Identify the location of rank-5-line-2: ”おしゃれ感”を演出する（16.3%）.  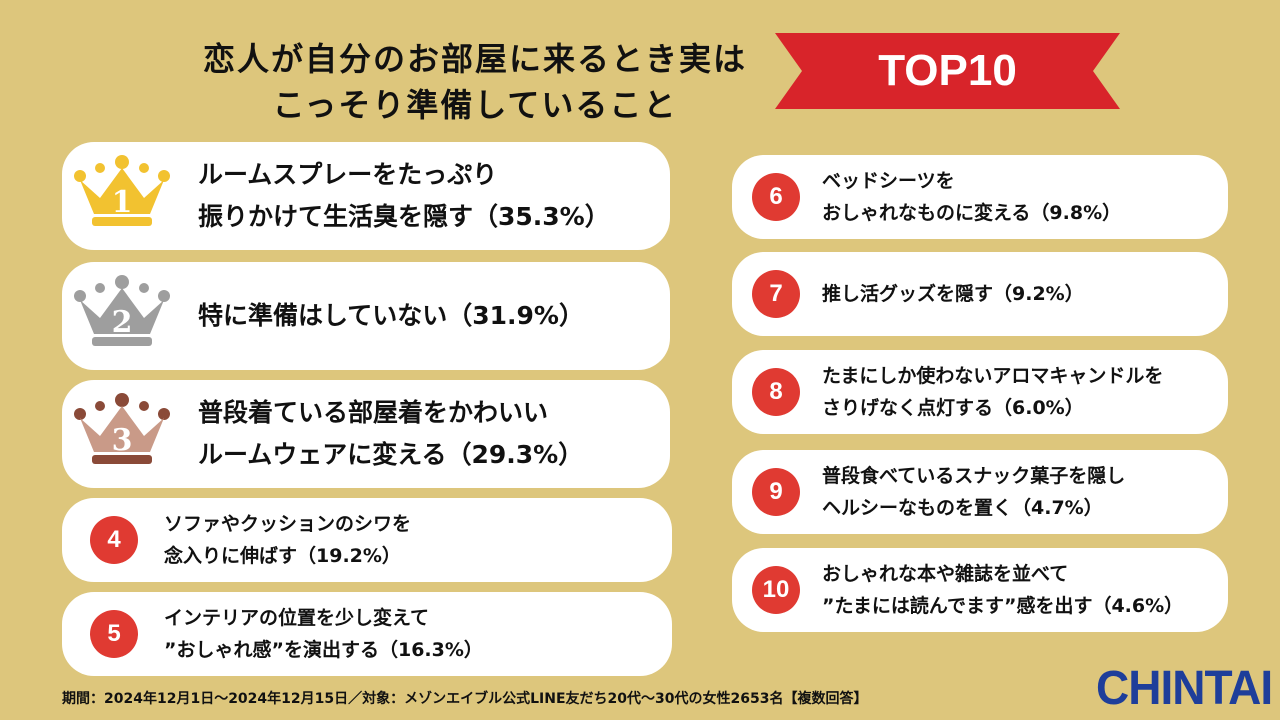
(323, 650).